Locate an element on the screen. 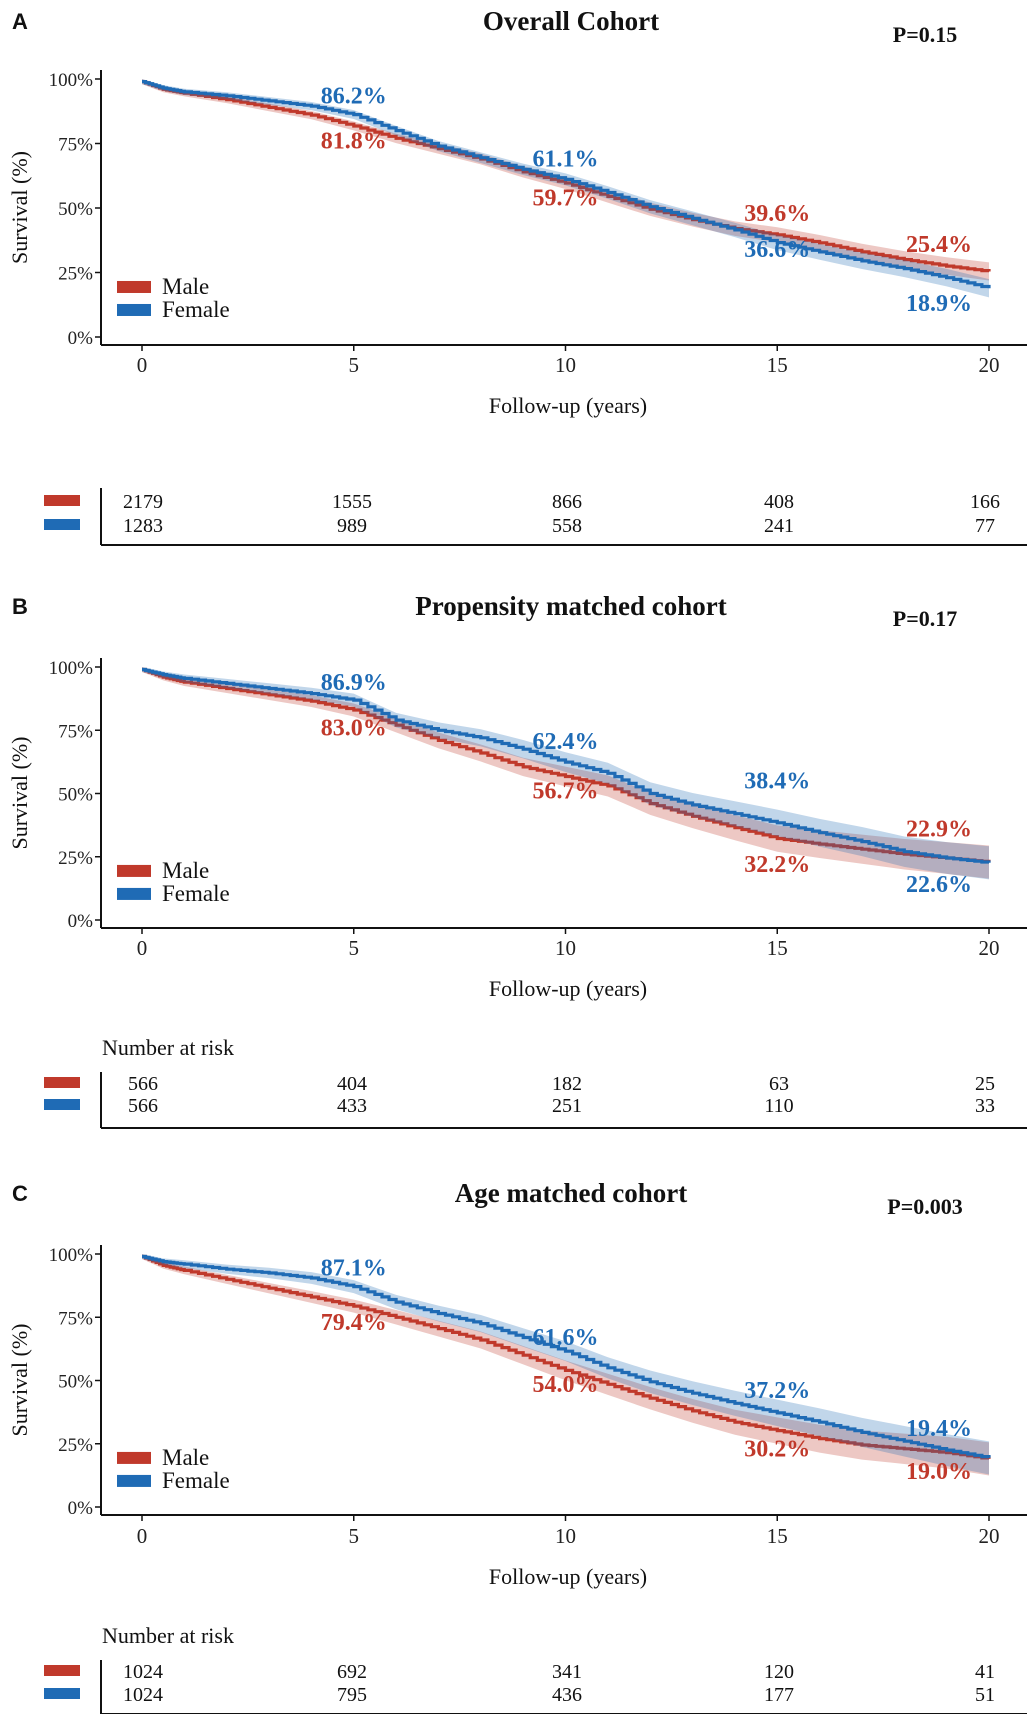  risk-count-male: 341 is located at coordinates (567, 1672).